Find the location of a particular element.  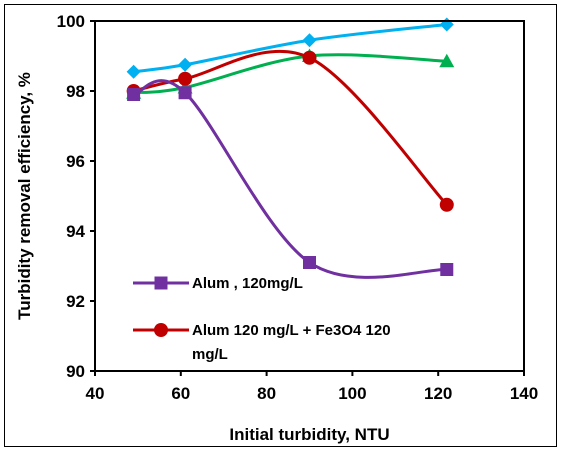

legend-label: Alum 120 mg/L + Fe3O4 120 is located at coordinates (291, 330).